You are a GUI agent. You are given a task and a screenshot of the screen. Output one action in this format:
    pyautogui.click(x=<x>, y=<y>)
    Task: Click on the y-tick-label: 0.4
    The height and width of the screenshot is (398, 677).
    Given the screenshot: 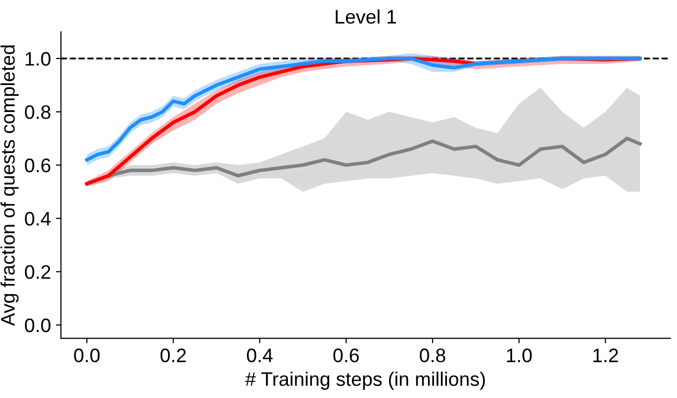 What is the action you would take?
    pyautogui.click(x=37, y=219)
    